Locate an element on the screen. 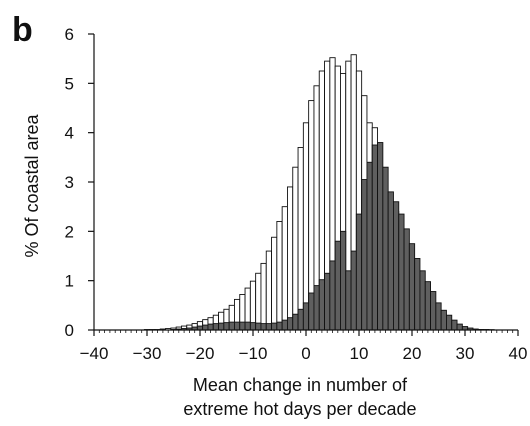  y-tick-label: 5 is located at coordinates (69, 83).